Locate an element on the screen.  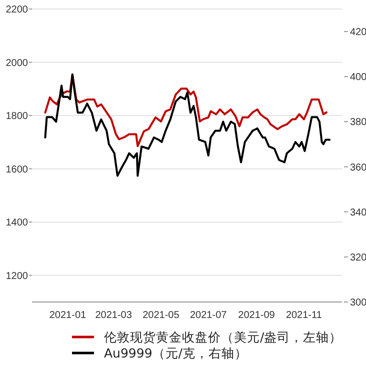
y2-tick-label: 340 is located at coordinates (358, 212).